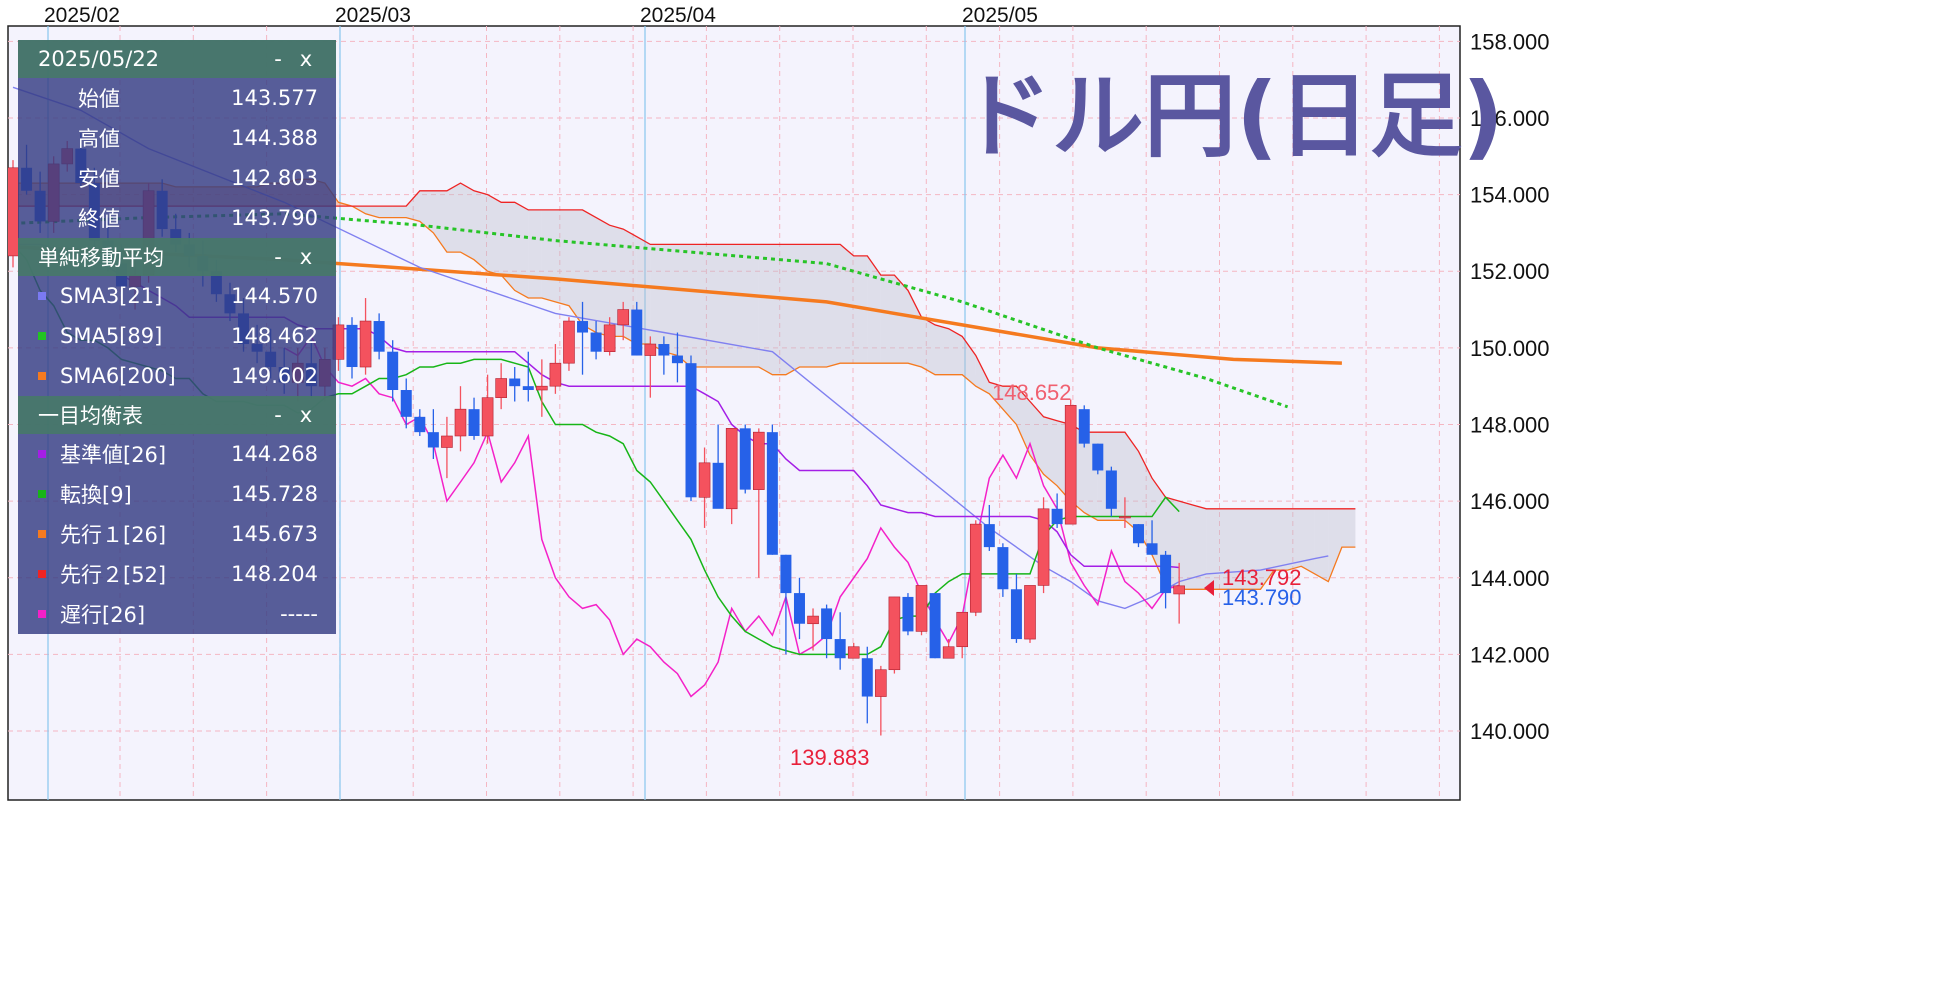 The width and height of the screenshot is (1952, 1008). Describe the element at coordinates (177, 59) in the screenshot. I see `ohlc-panel-header: 2025/05/22 - x` at that location.